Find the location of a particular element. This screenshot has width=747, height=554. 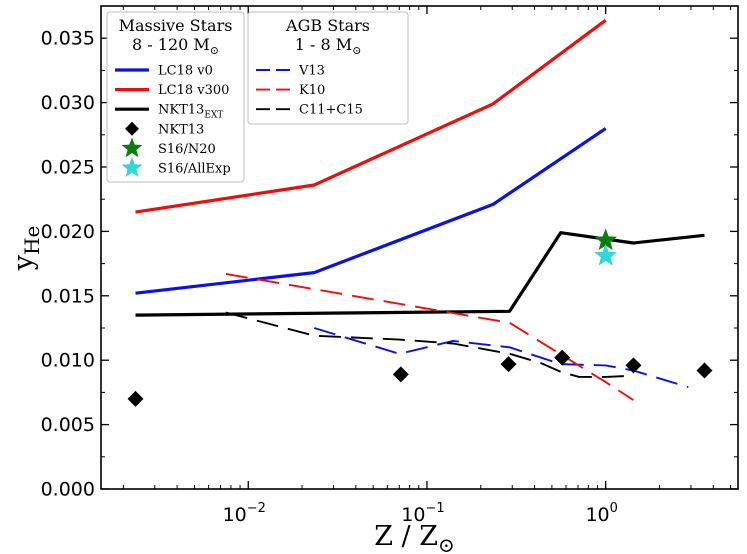

y-tick-label-1: 0.005 is located at coordinates (68, 425).